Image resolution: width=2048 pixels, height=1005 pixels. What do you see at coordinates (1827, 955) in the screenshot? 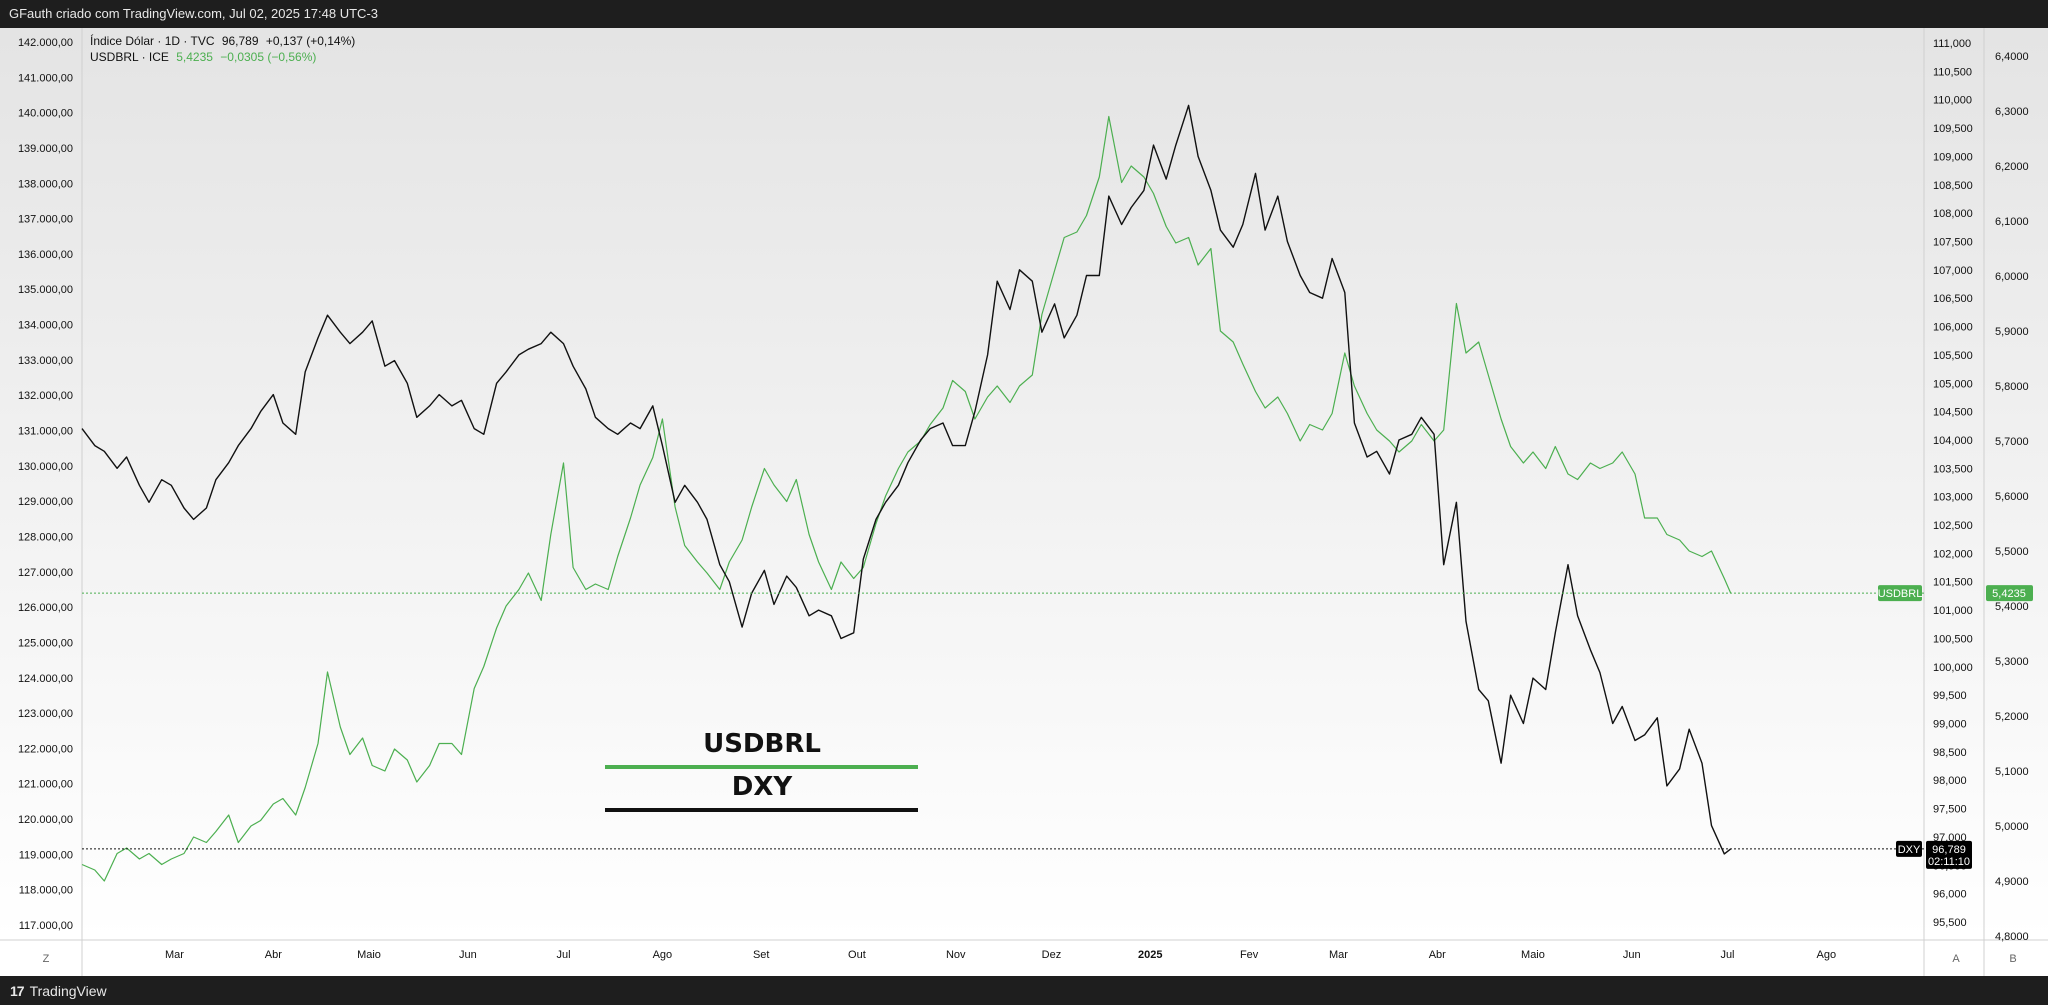
I see `time-axis-tick-label: Ago` at bounding box center [1827, 955].